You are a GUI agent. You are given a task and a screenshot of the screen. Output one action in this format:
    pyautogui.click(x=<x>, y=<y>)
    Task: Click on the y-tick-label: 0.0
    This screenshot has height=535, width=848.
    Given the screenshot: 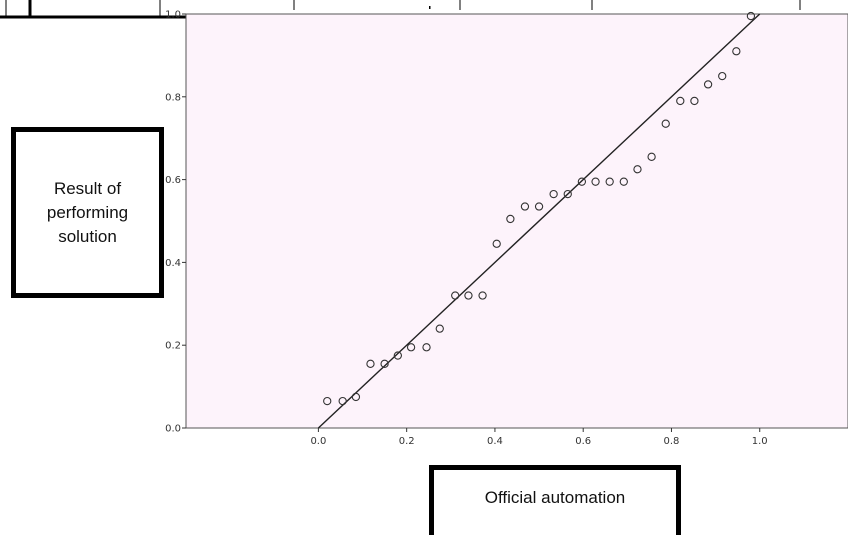 What is the action you would take?
    pyautogui.click(x=173, y=429)
    